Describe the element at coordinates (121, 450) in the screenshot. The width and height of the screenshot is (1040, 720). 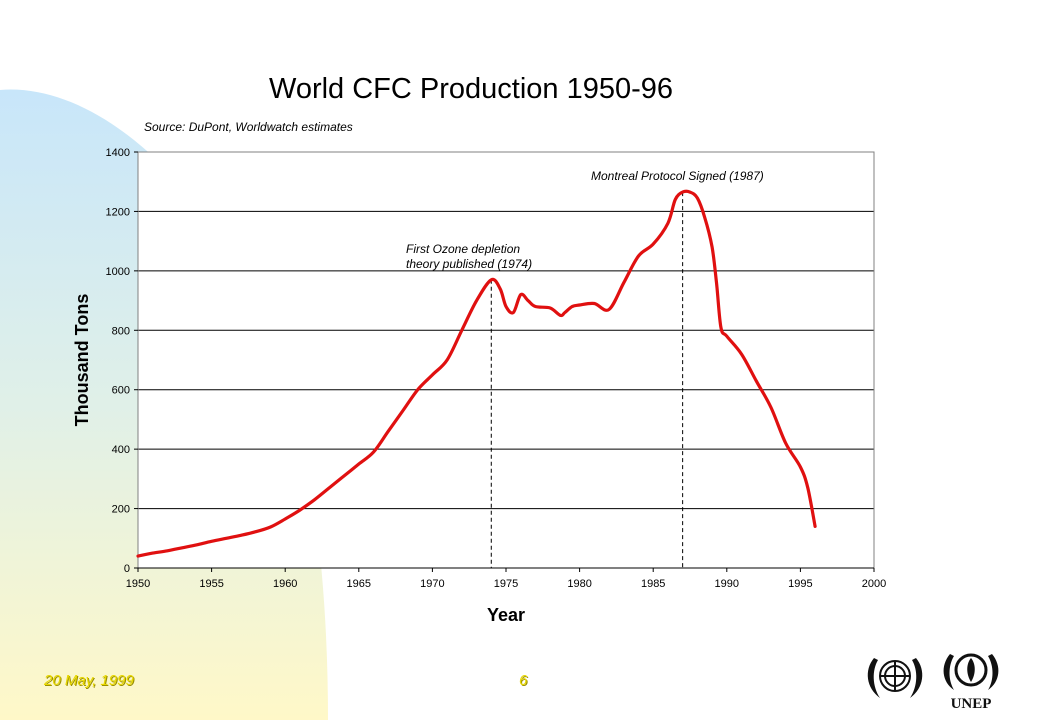
I see `y-tick-label: 400` at that location.